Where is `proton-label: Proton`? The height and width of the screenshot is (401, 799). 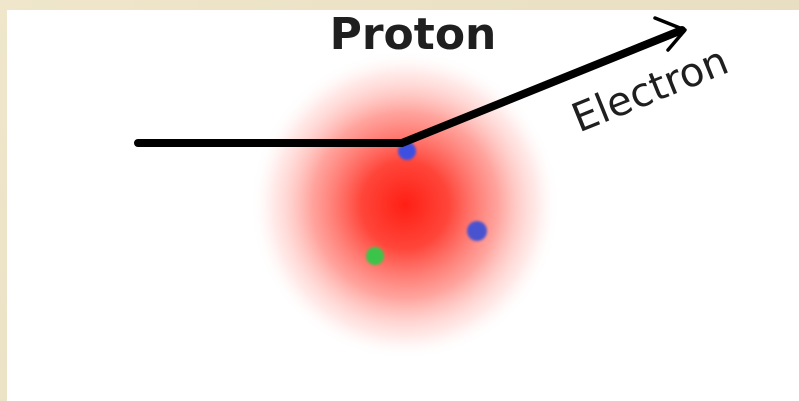
proton-label: Proton is located at coordinates (413, 34).